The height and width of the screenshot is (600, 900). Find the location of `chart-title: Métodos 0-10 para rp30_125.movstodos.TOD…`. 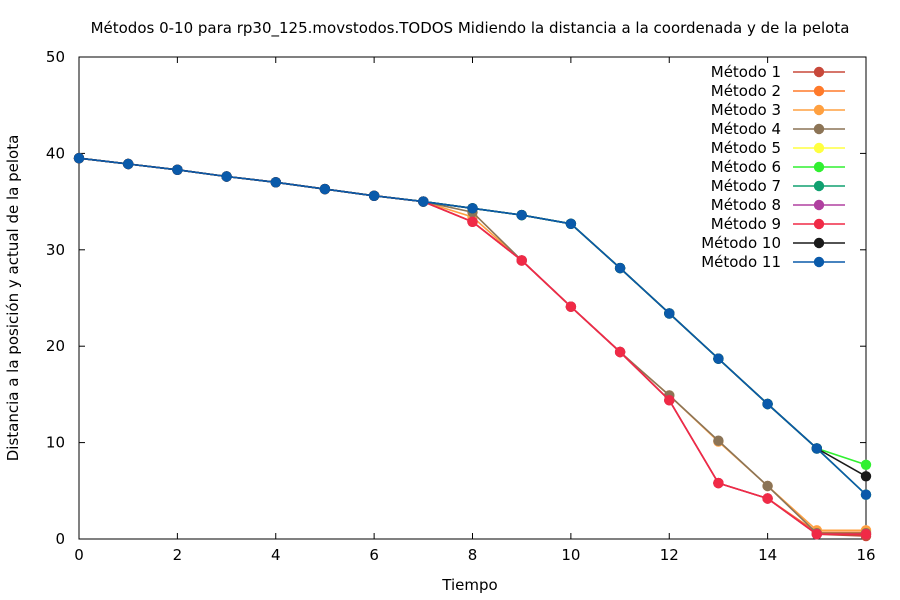

chart-title: Métodos 0-10 para rp30_125.movstodos.TOD… is located at coordinates (470, 28).